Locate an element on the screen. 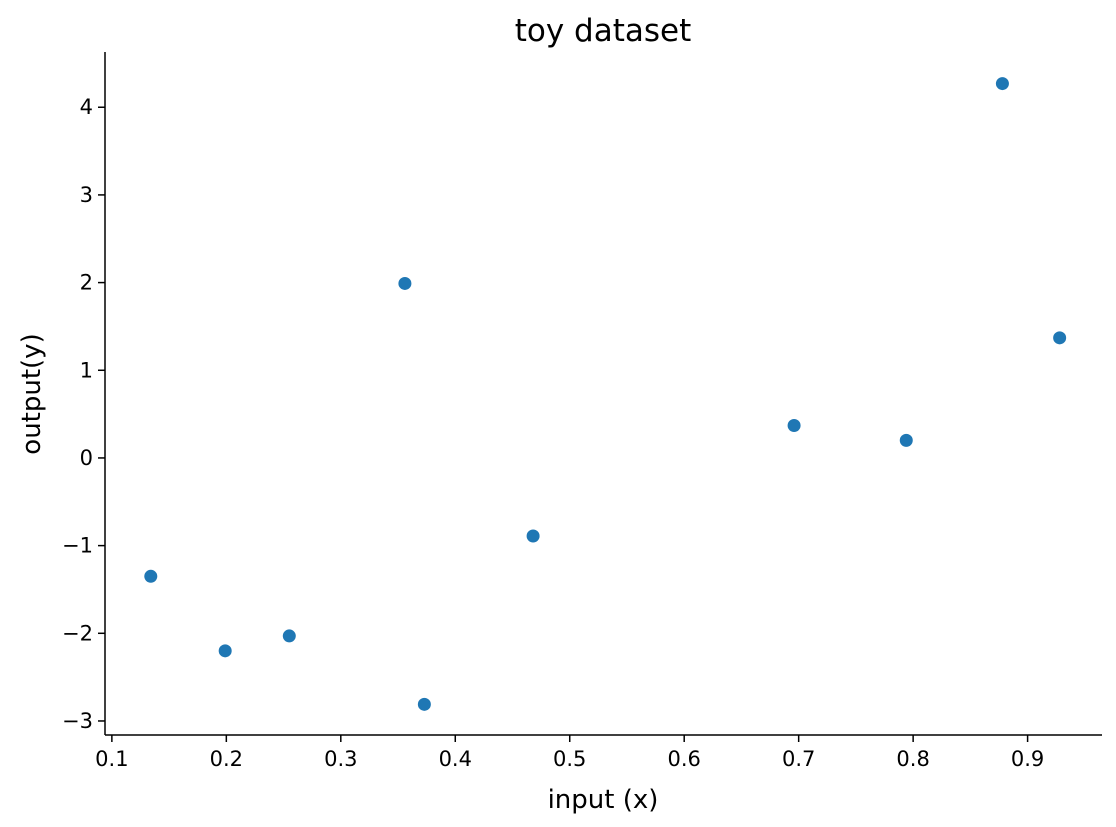 Image resolution: width=1116 pixels, height=827 pixels. chart-title: toy dataset is located at coordinates (603, 31).